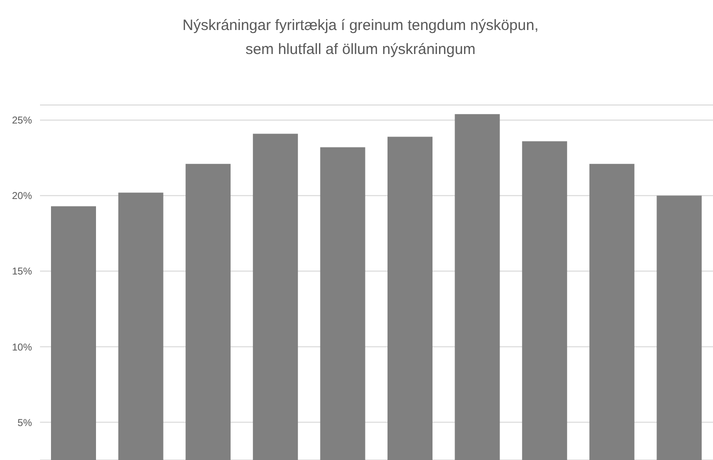 This screenshot has height=460, width=713. Describe the element at coordinates (25, 423) in the screenshot. I see `y-tick-label: 5%` at that location.